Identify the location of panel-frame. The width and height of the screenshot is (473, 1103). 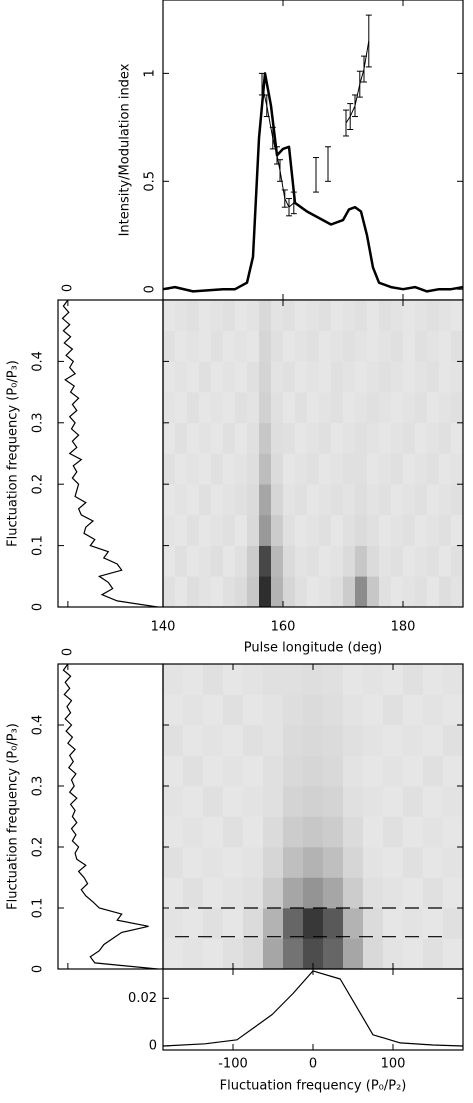
(110, 816).